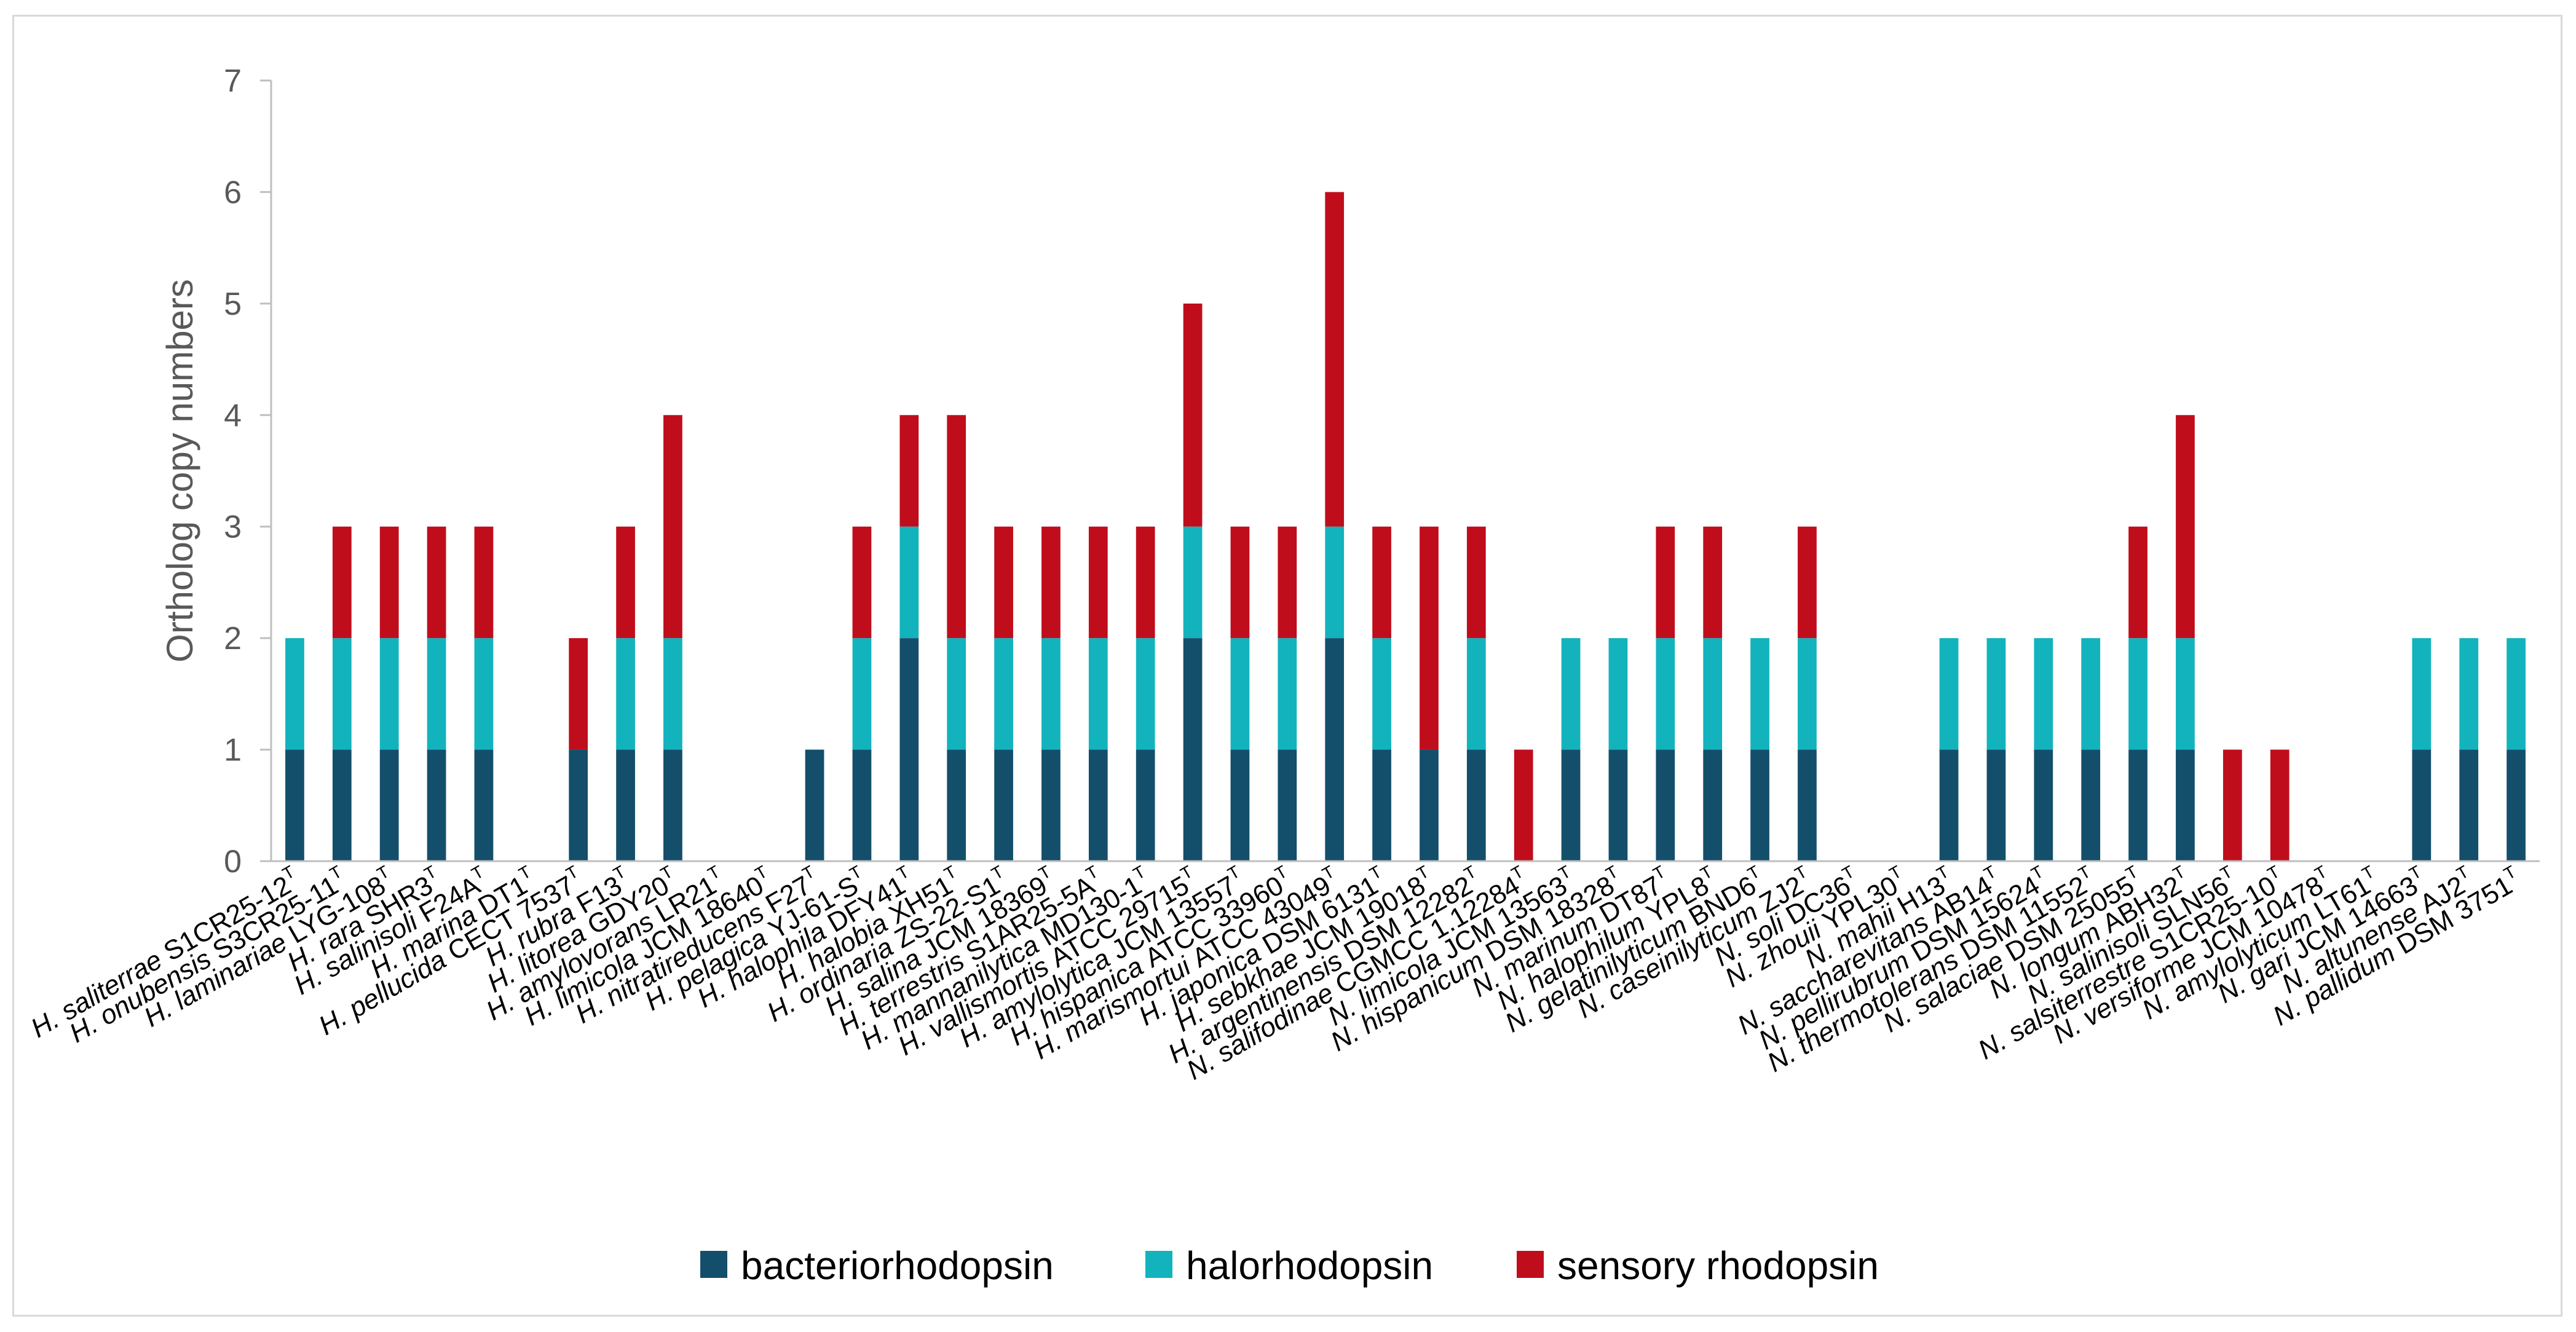 The width and height of the screenshot is (2576, 1332). Describe the element at coordinates (1158, 1264) in the screenshot. I see `legend-swatch-halorhodopsin` at that location.